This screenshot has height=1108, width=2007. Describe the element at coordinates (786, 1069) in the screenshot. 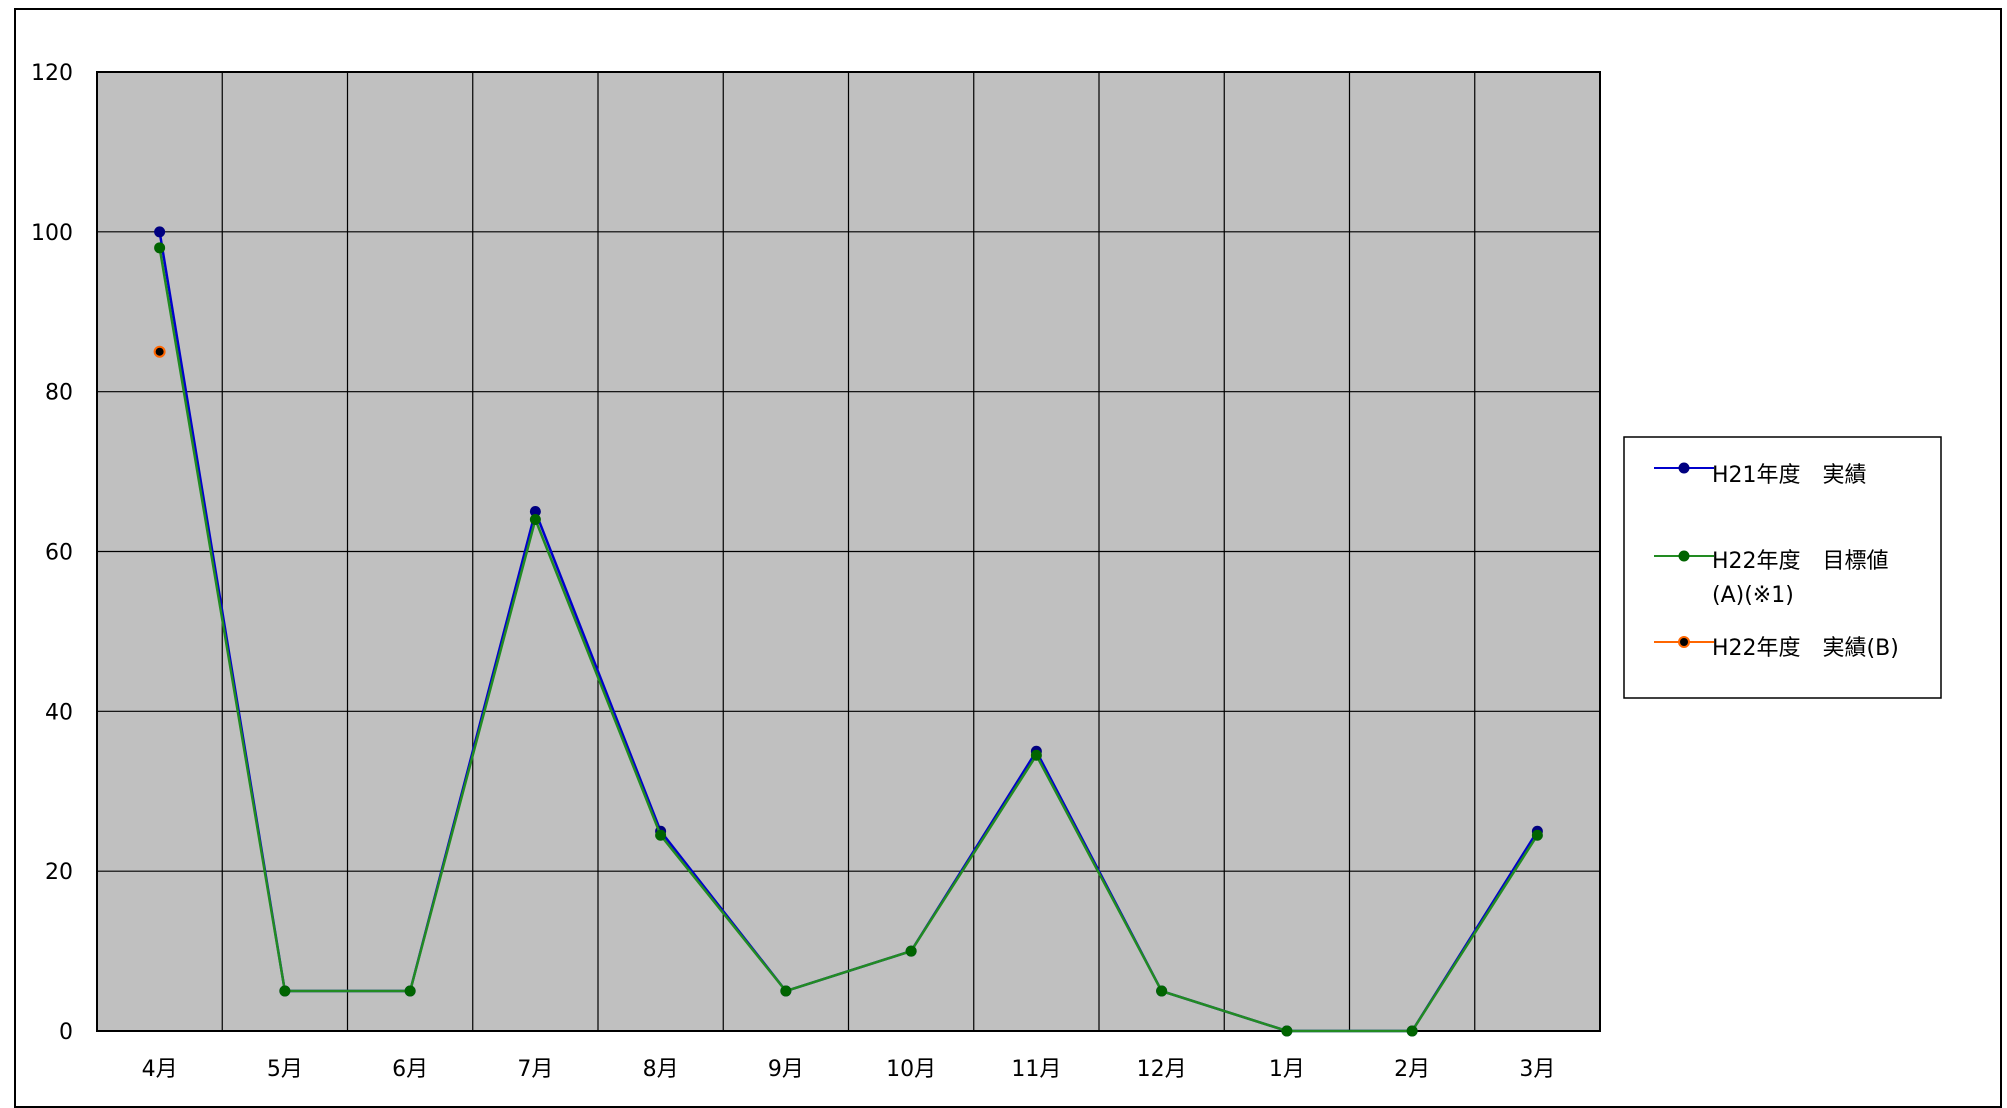

I see `x-tick-label: 9月` at that location.